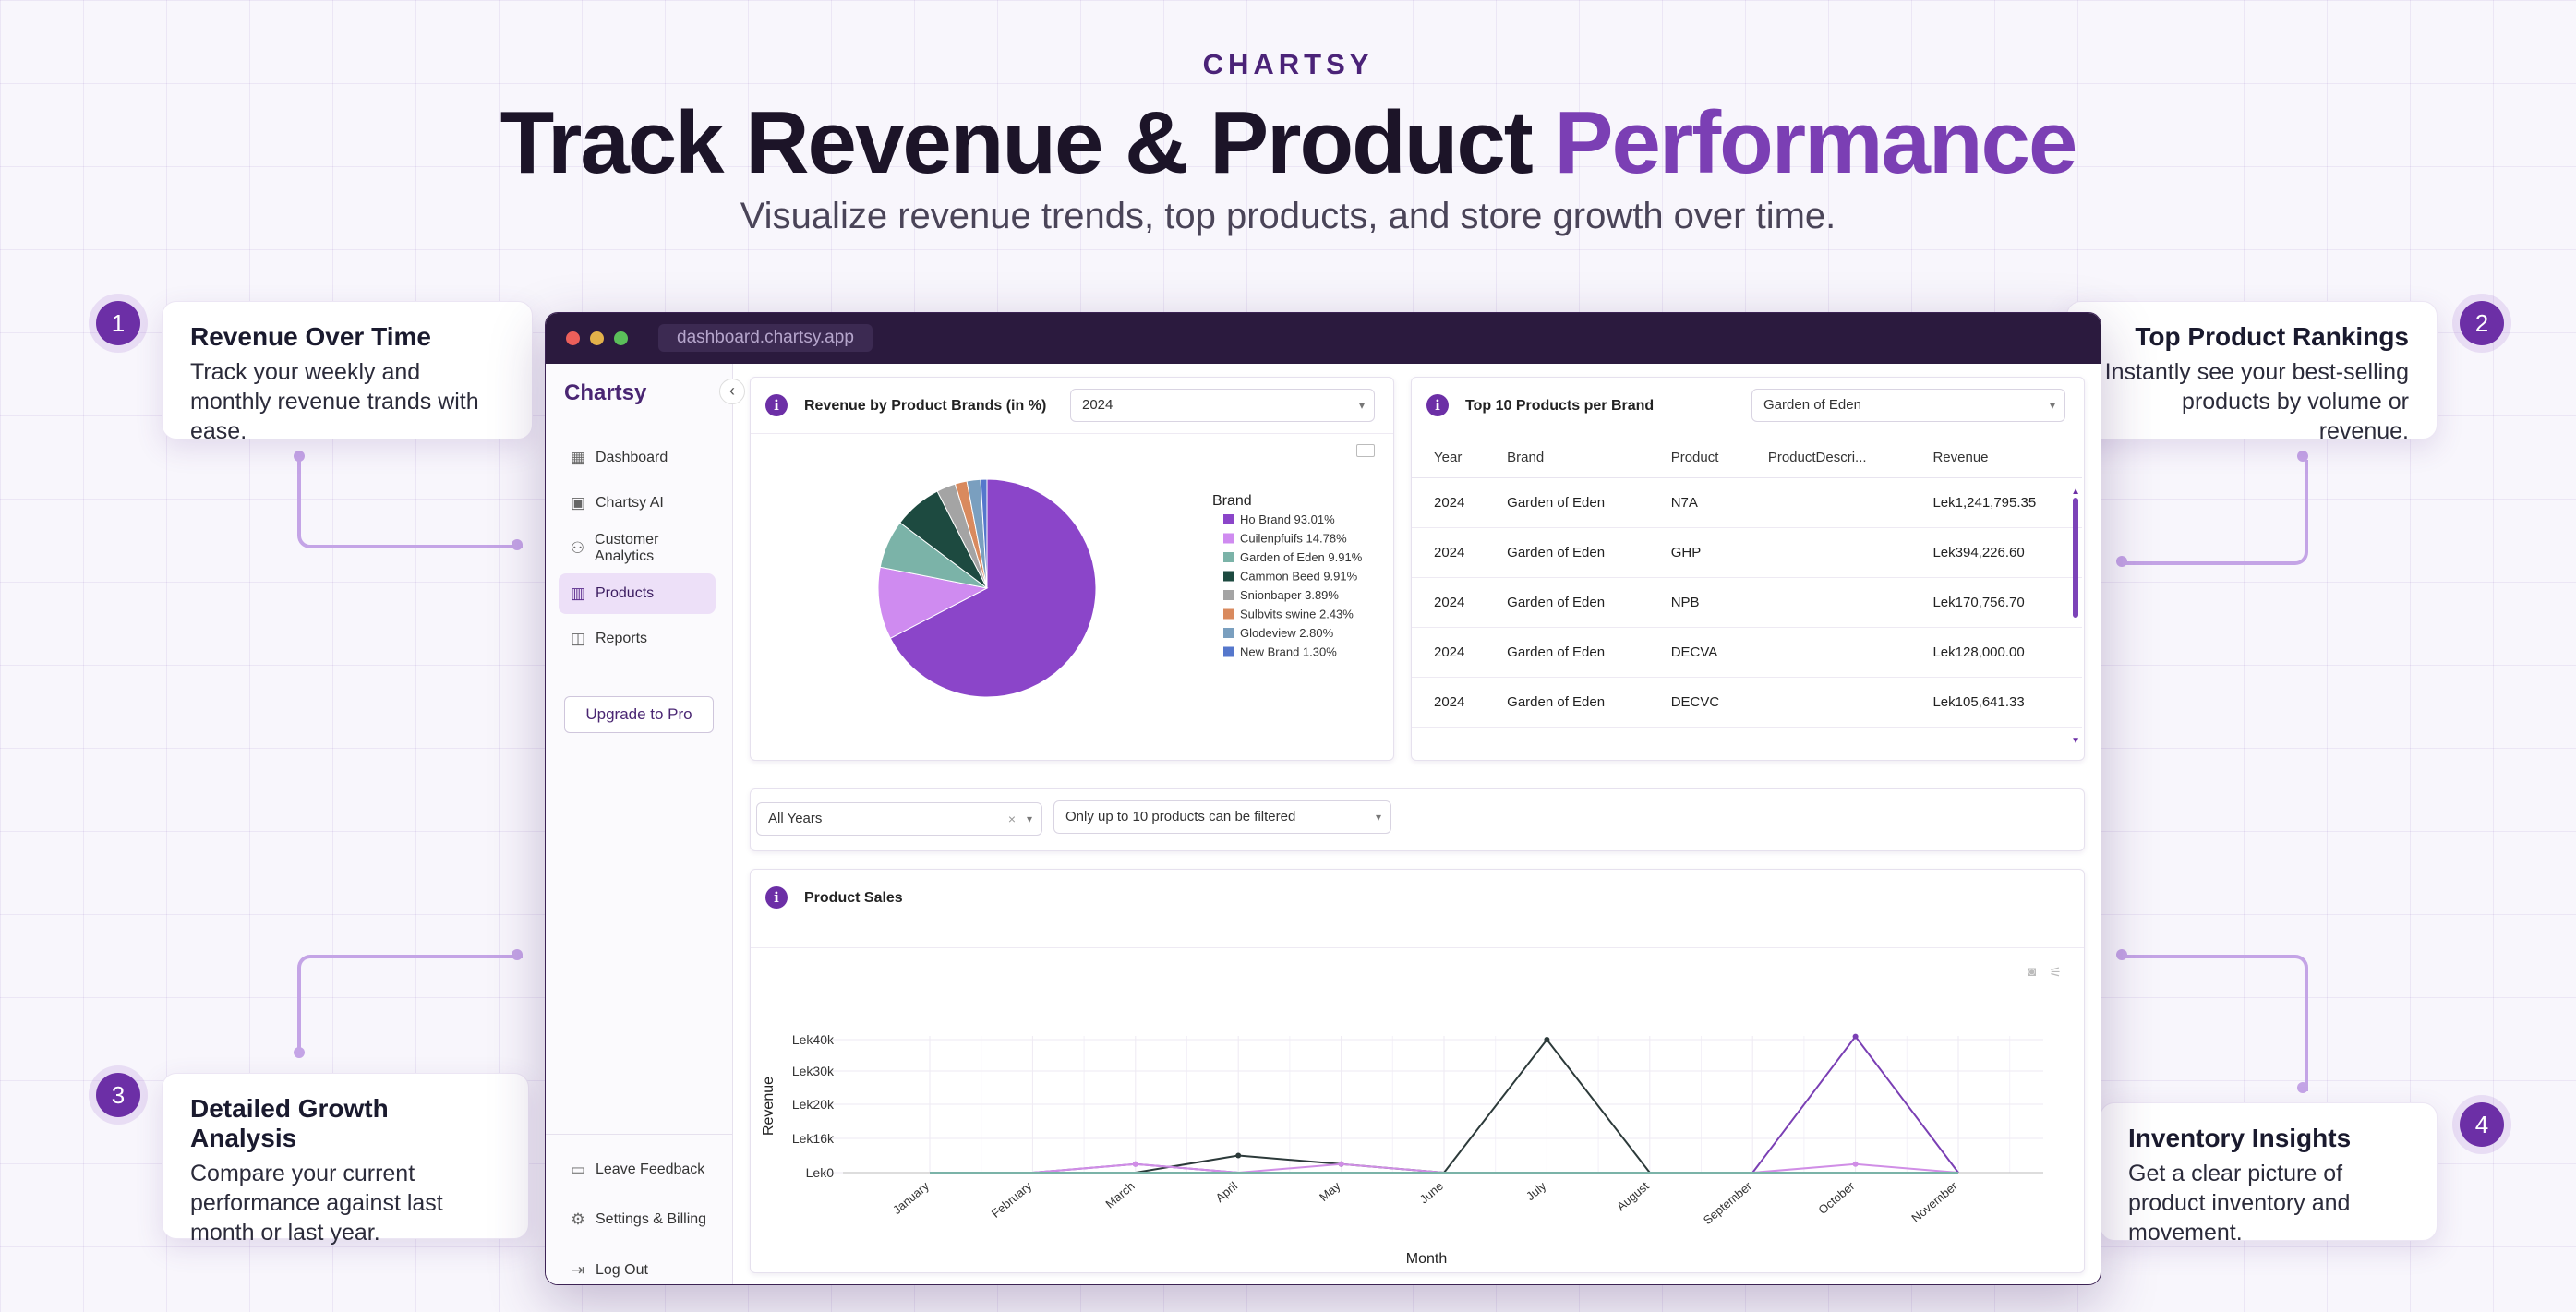  Describe the element at coordinates (1288, 64) in the screenshot. I see `brand-wordmark: CHARTSY` at that location.